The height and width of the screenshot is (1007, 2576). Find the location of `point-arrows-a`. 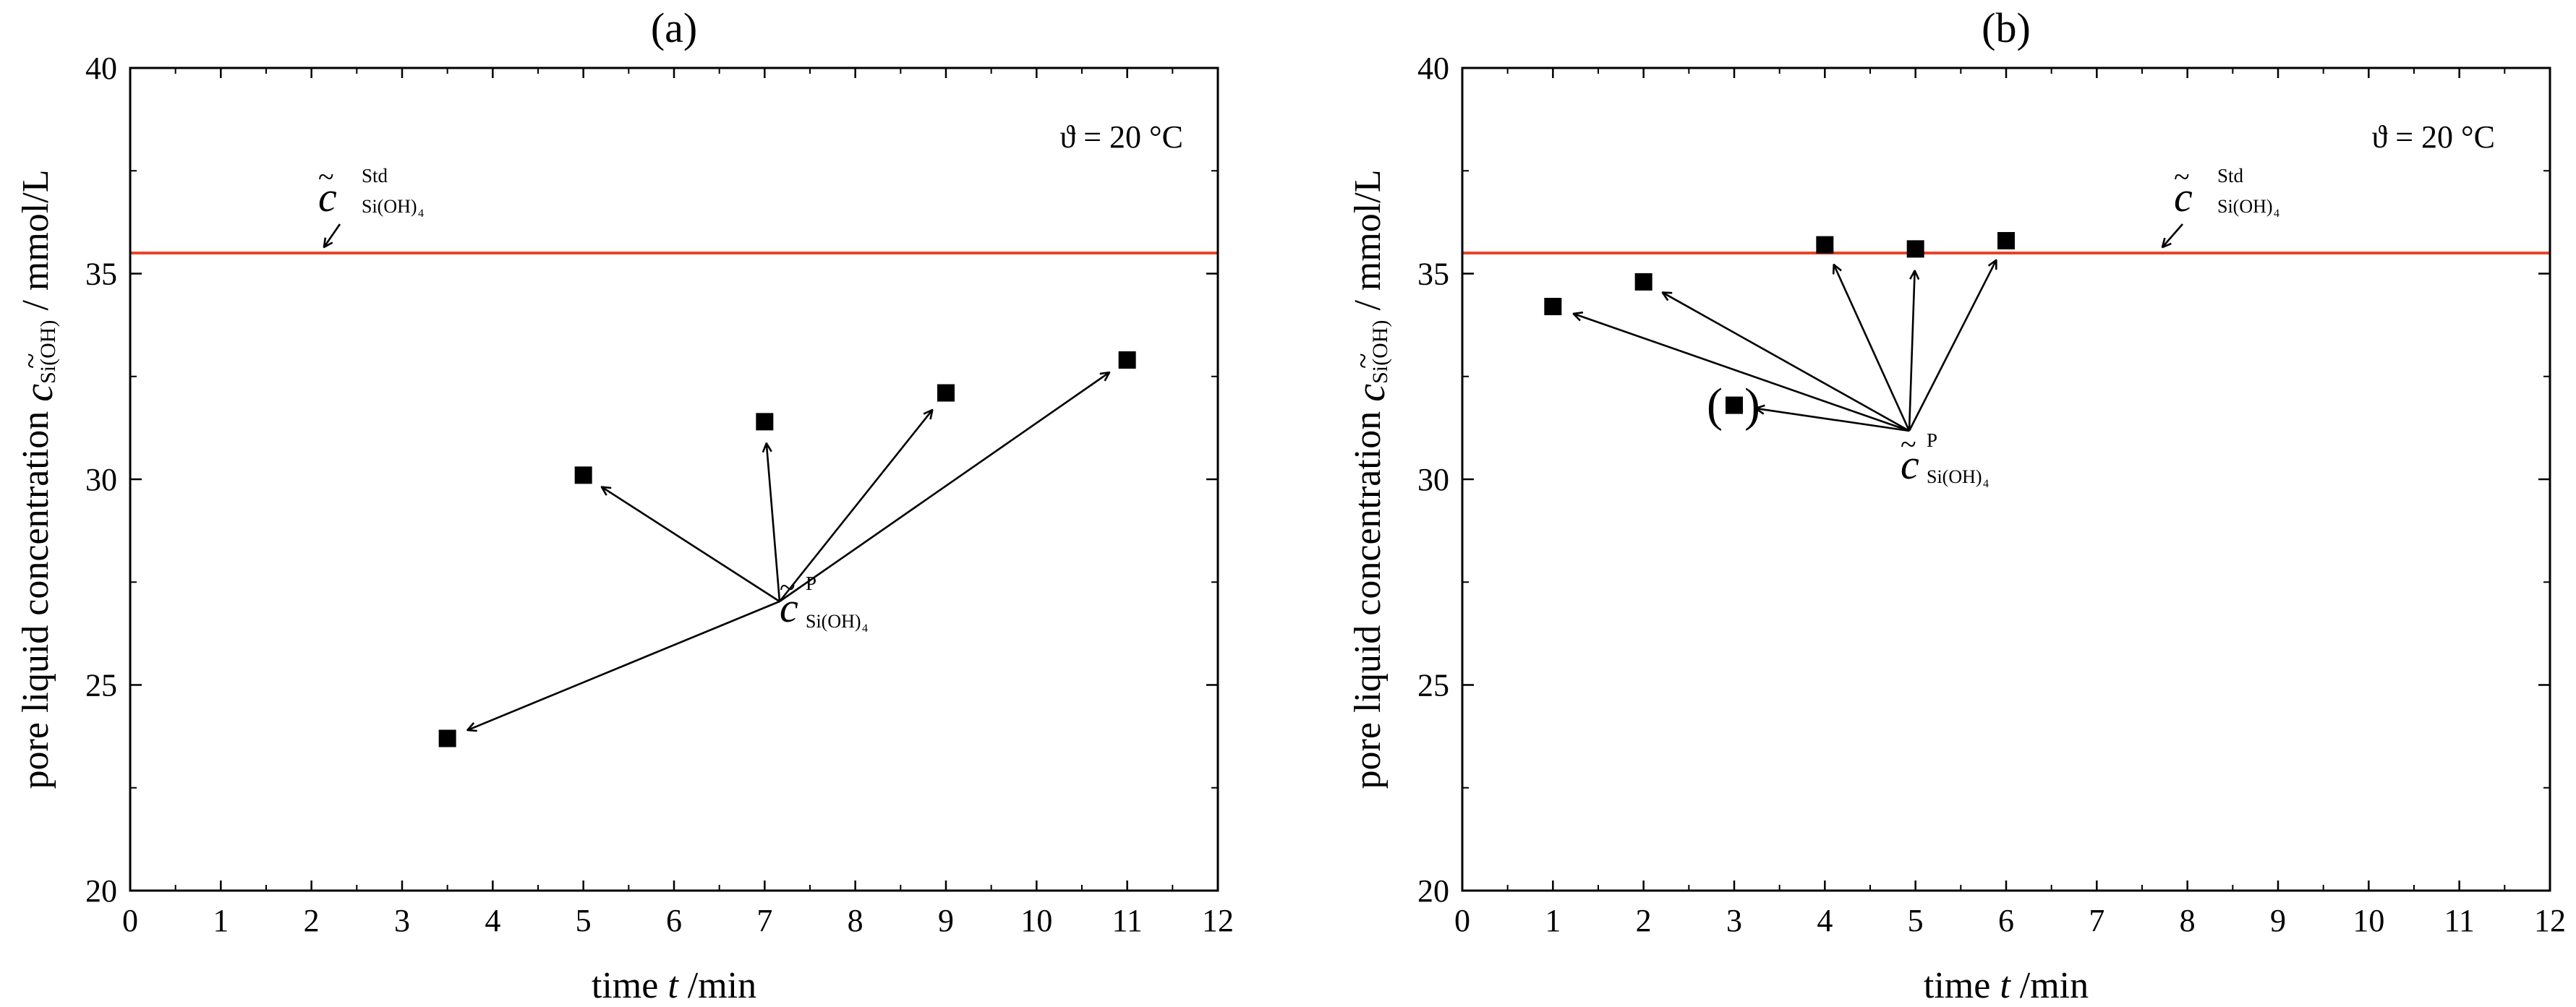

point-arrows-a is located at coordinates (788, 551).